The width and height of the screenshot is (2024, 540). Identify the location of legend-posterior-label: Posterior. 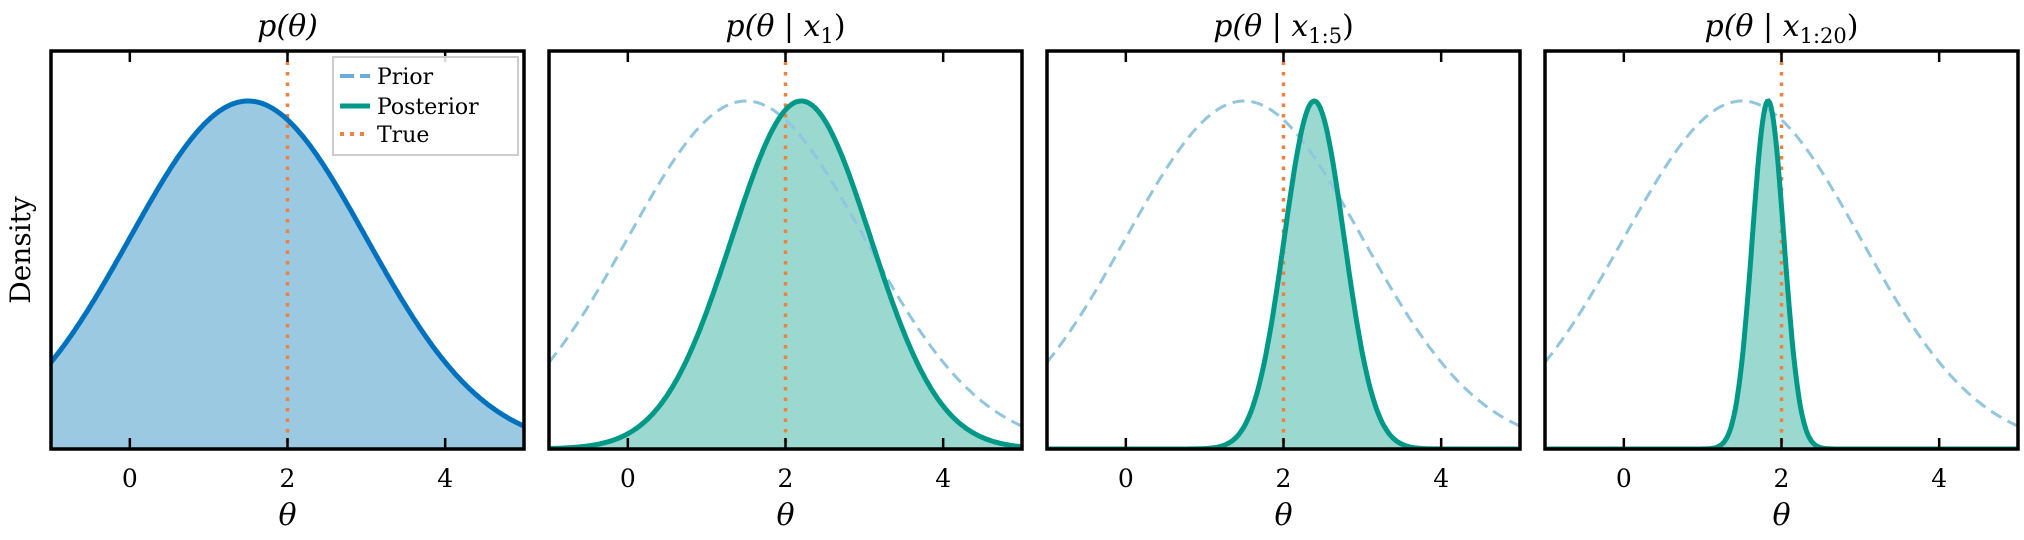
(428, 107).